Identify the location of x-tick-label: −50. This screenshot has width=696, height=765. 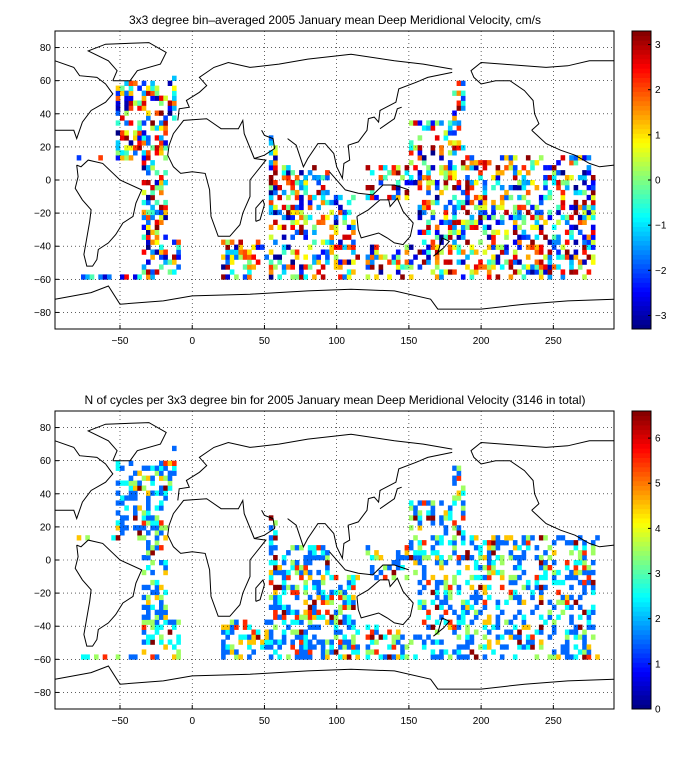
(120, 721).